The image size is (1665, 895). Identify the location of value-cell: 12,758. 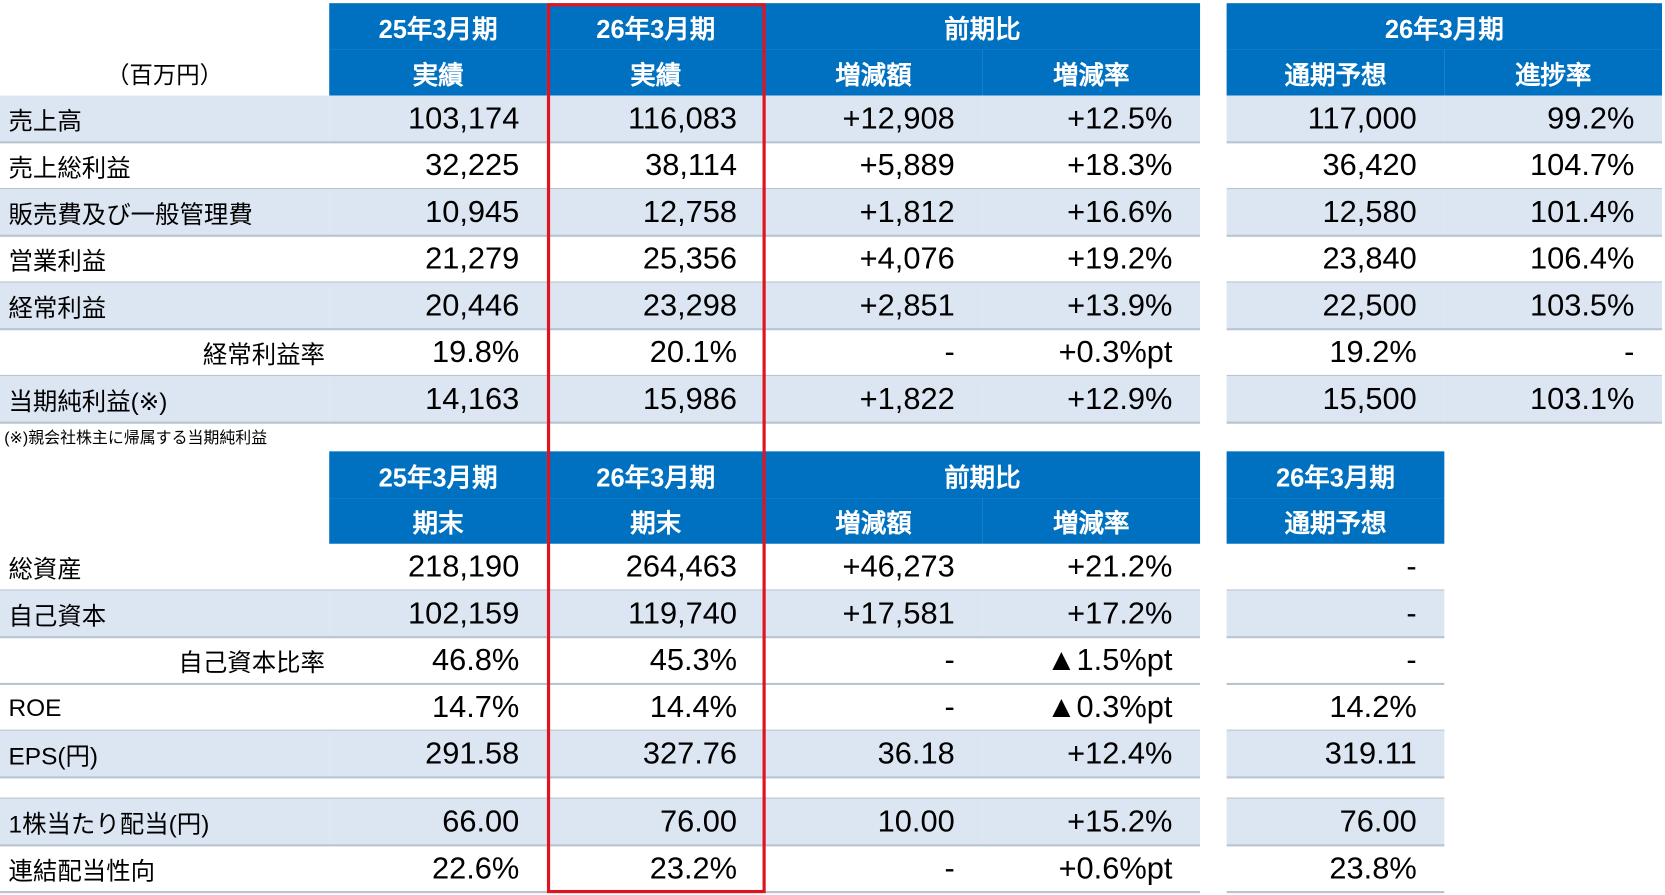
(655, 212).